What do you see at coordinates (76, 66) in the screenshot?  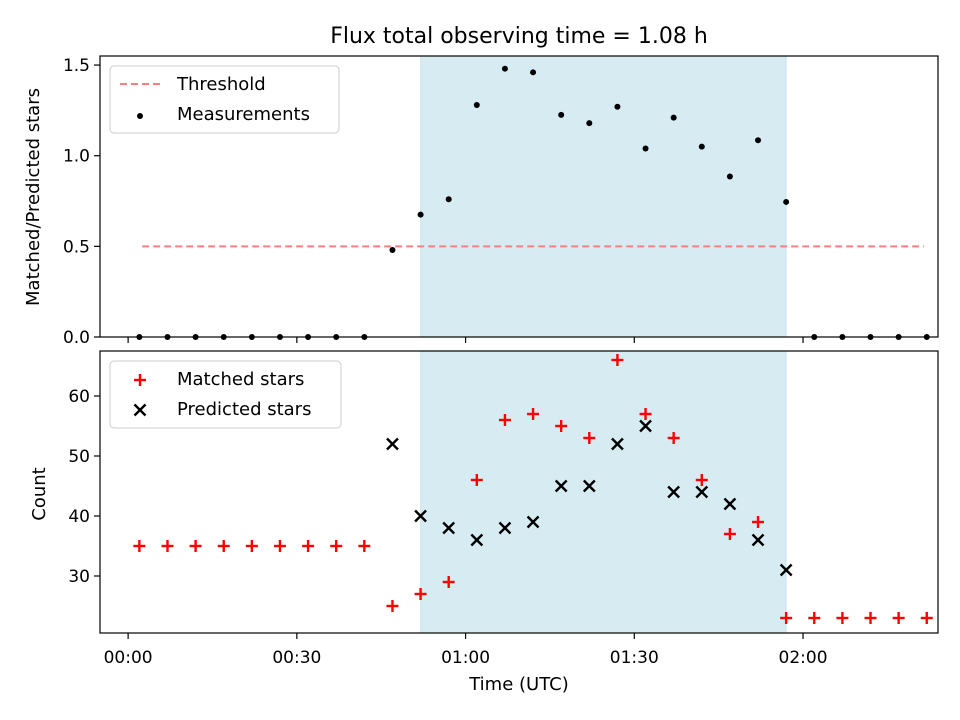 I see `top-y-tick-label: 1.5` at bounding box center [76, 66].